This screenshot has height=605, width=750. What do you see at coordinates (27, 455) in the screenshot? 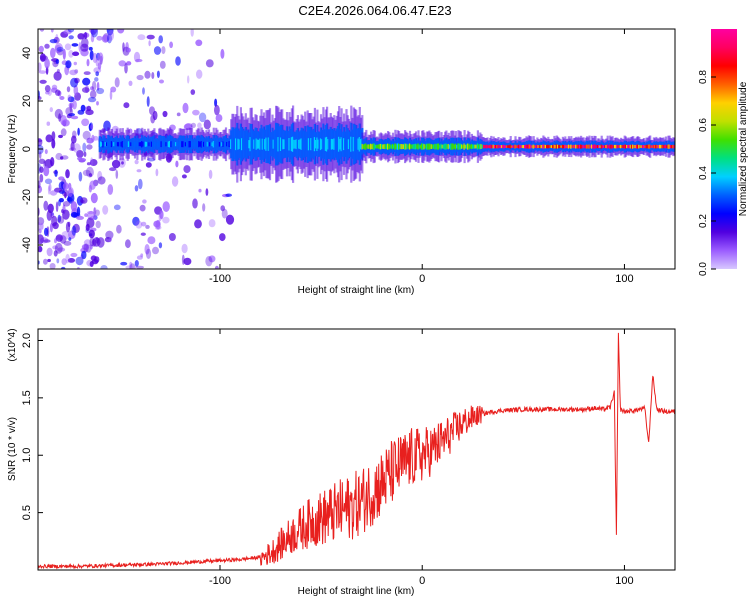
I see `y-tick-label: 1.0` at bounding box center [27, 455].